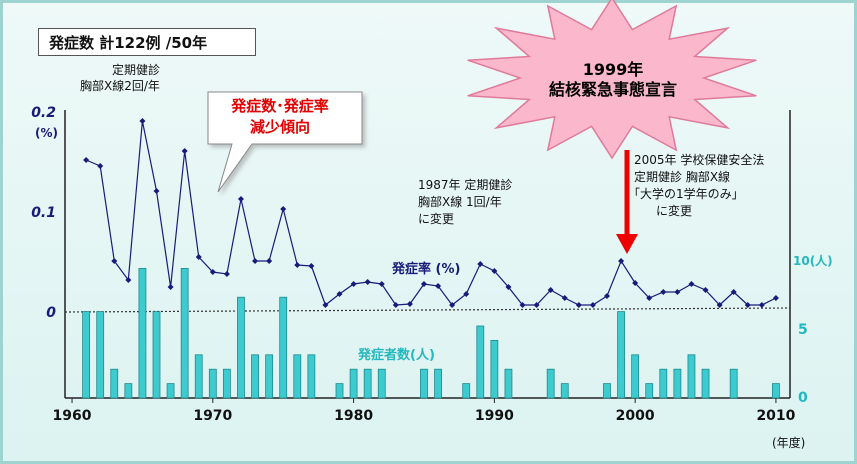 The image size is (857, 464). I want to click on callout-text: 発症数･発症率 減少傾向, so click(280, 117).